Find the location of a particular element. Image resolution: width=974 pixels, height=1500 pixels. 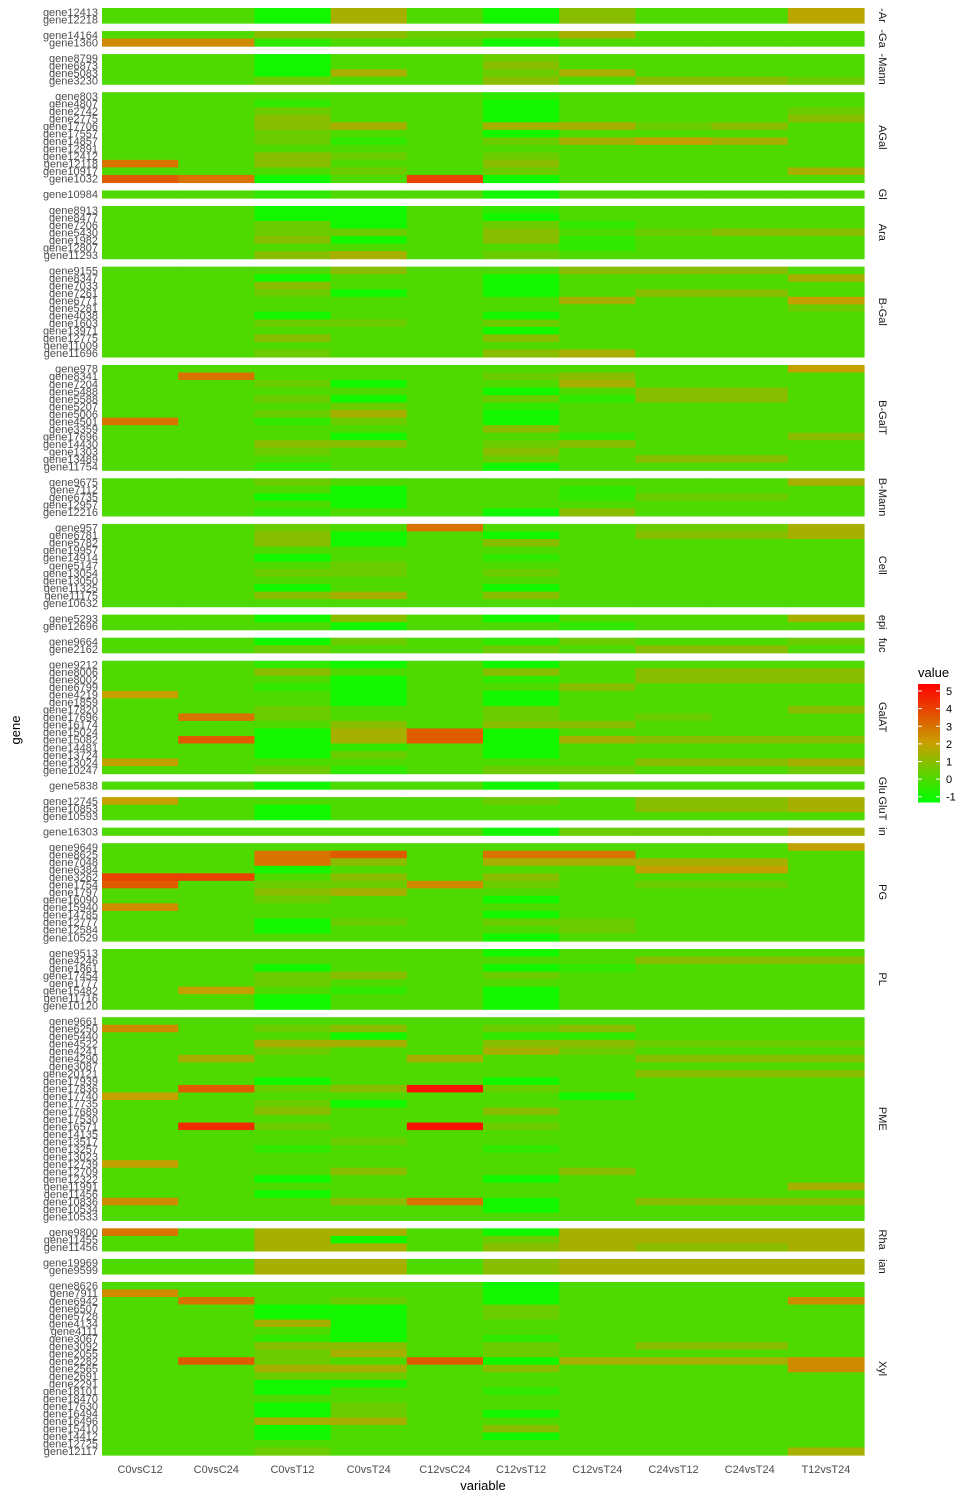

gene-tick-label: gene9800 is located at coordinates (73, 1233).